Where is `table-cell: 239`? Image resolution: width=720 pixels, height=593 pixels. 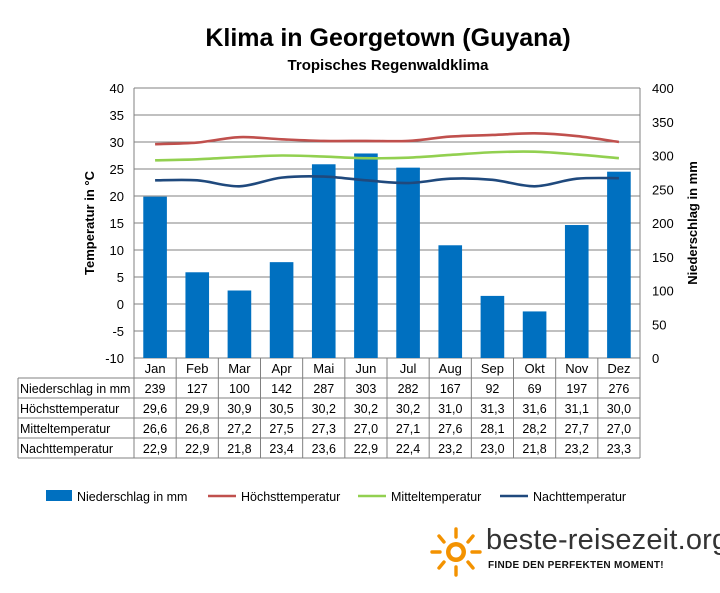
table-cell: 239 is located at coordinates (155, 389).